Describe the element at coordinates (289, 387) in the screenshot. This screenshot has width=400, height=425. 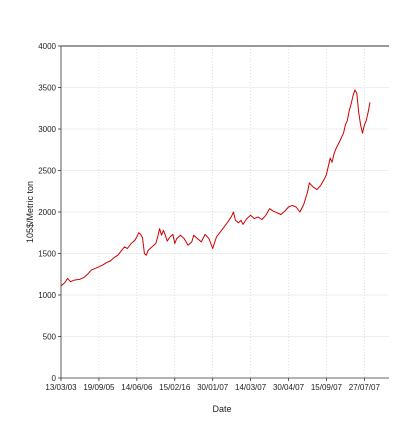
I see `x-tick-label-6: 30/04/07` at that location.